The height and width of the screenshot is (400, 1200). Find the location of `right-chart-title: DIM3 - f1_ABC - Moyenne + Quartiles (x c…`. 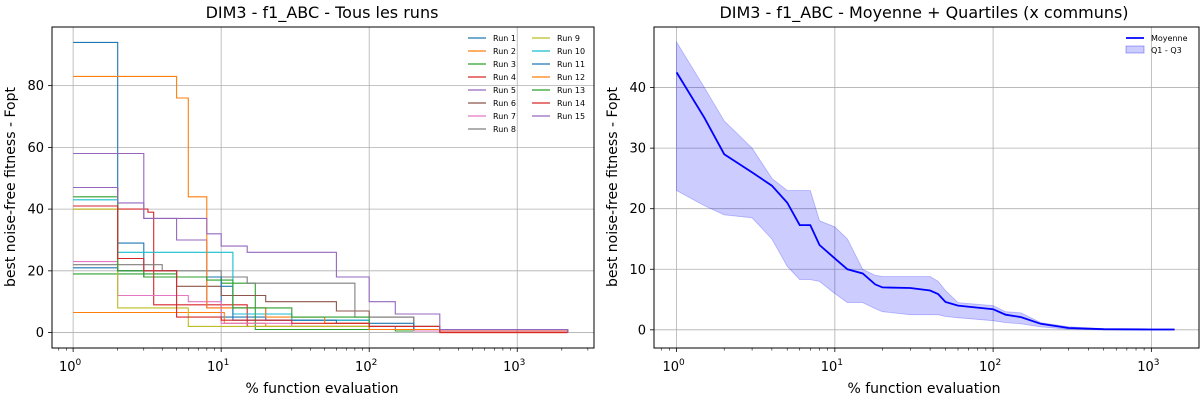

right-chart-title: DIM3 - f1_ABC - Moyenne + Quartiles (x c… is located at coordinates (923, 13).